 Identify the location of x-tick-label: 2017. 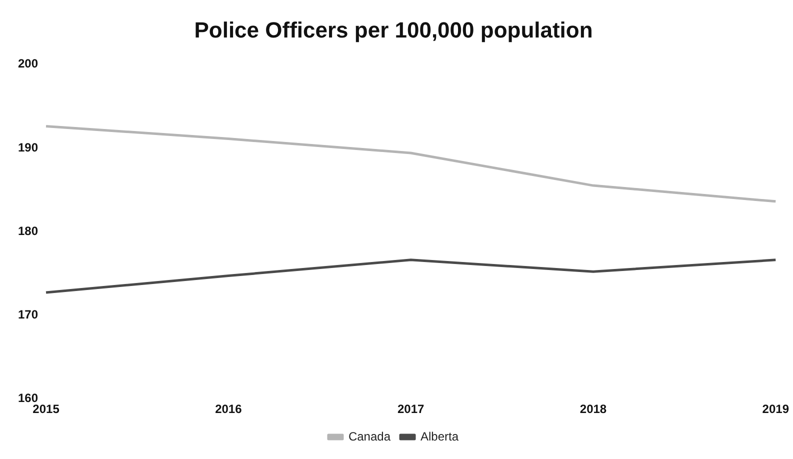
(411, 409).